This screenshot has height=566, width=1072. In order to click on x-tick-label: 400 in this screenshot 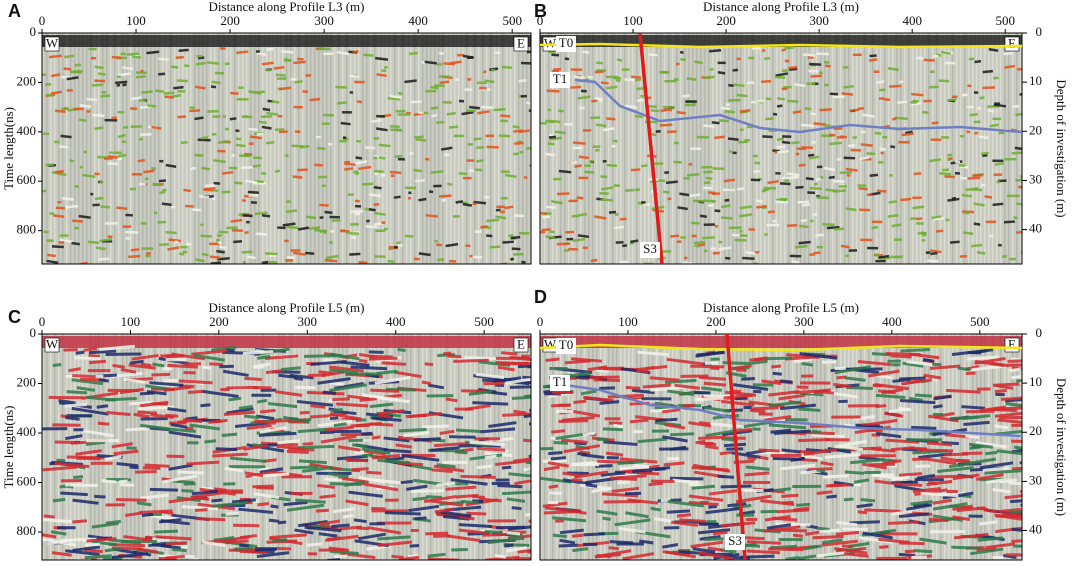, I will do `click(418, 20)`.